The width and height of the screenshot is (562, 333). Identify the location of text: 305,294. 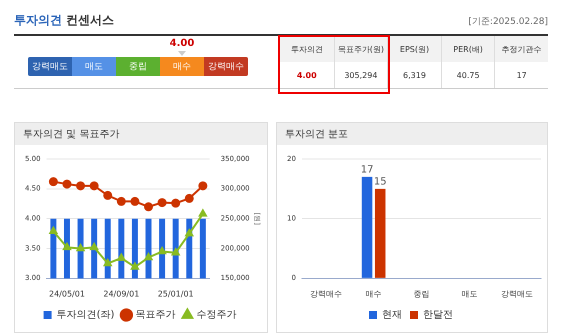
(361, 75).